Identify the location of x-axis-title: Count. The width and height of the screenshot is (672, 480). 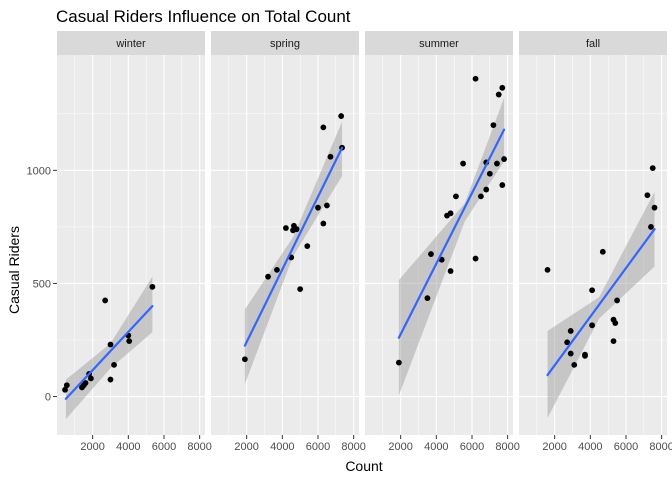
(363, 466).